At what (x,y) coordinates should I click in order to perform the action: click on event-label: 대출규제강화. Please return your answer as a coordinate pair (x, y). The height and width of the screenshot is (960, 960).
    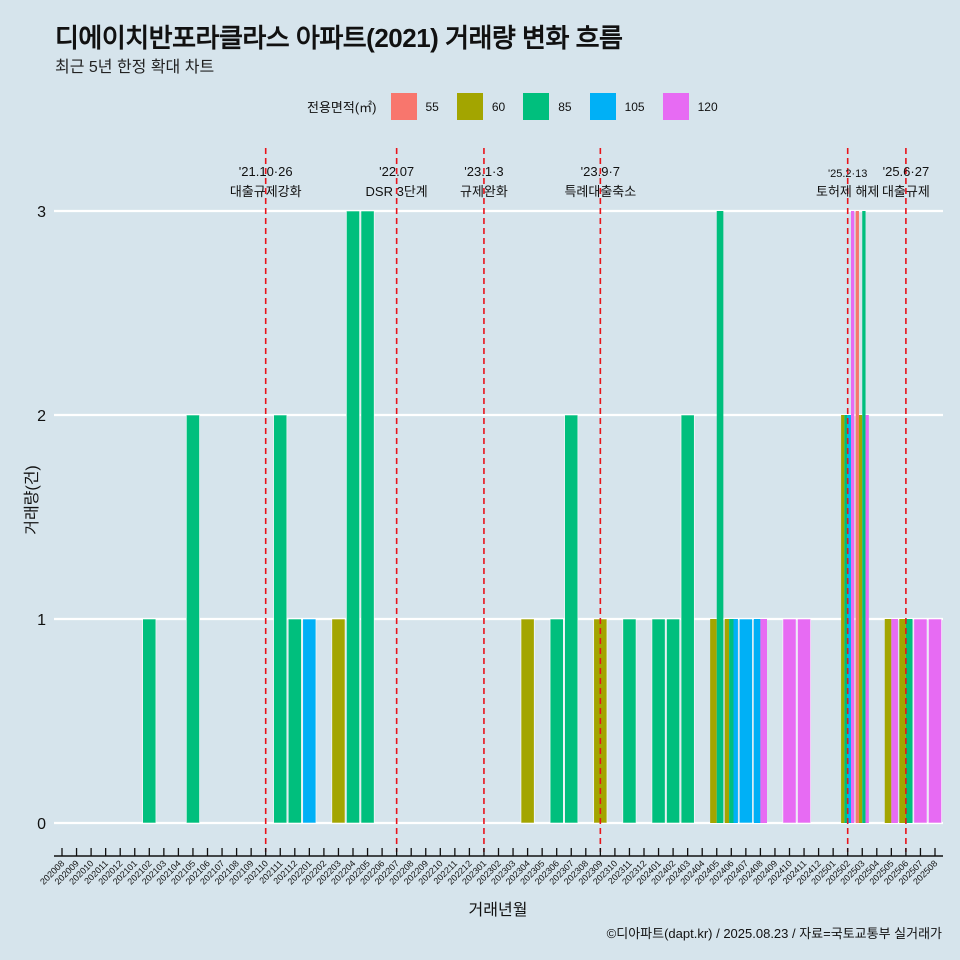
    Looking at the image, I should click on (266, 191).